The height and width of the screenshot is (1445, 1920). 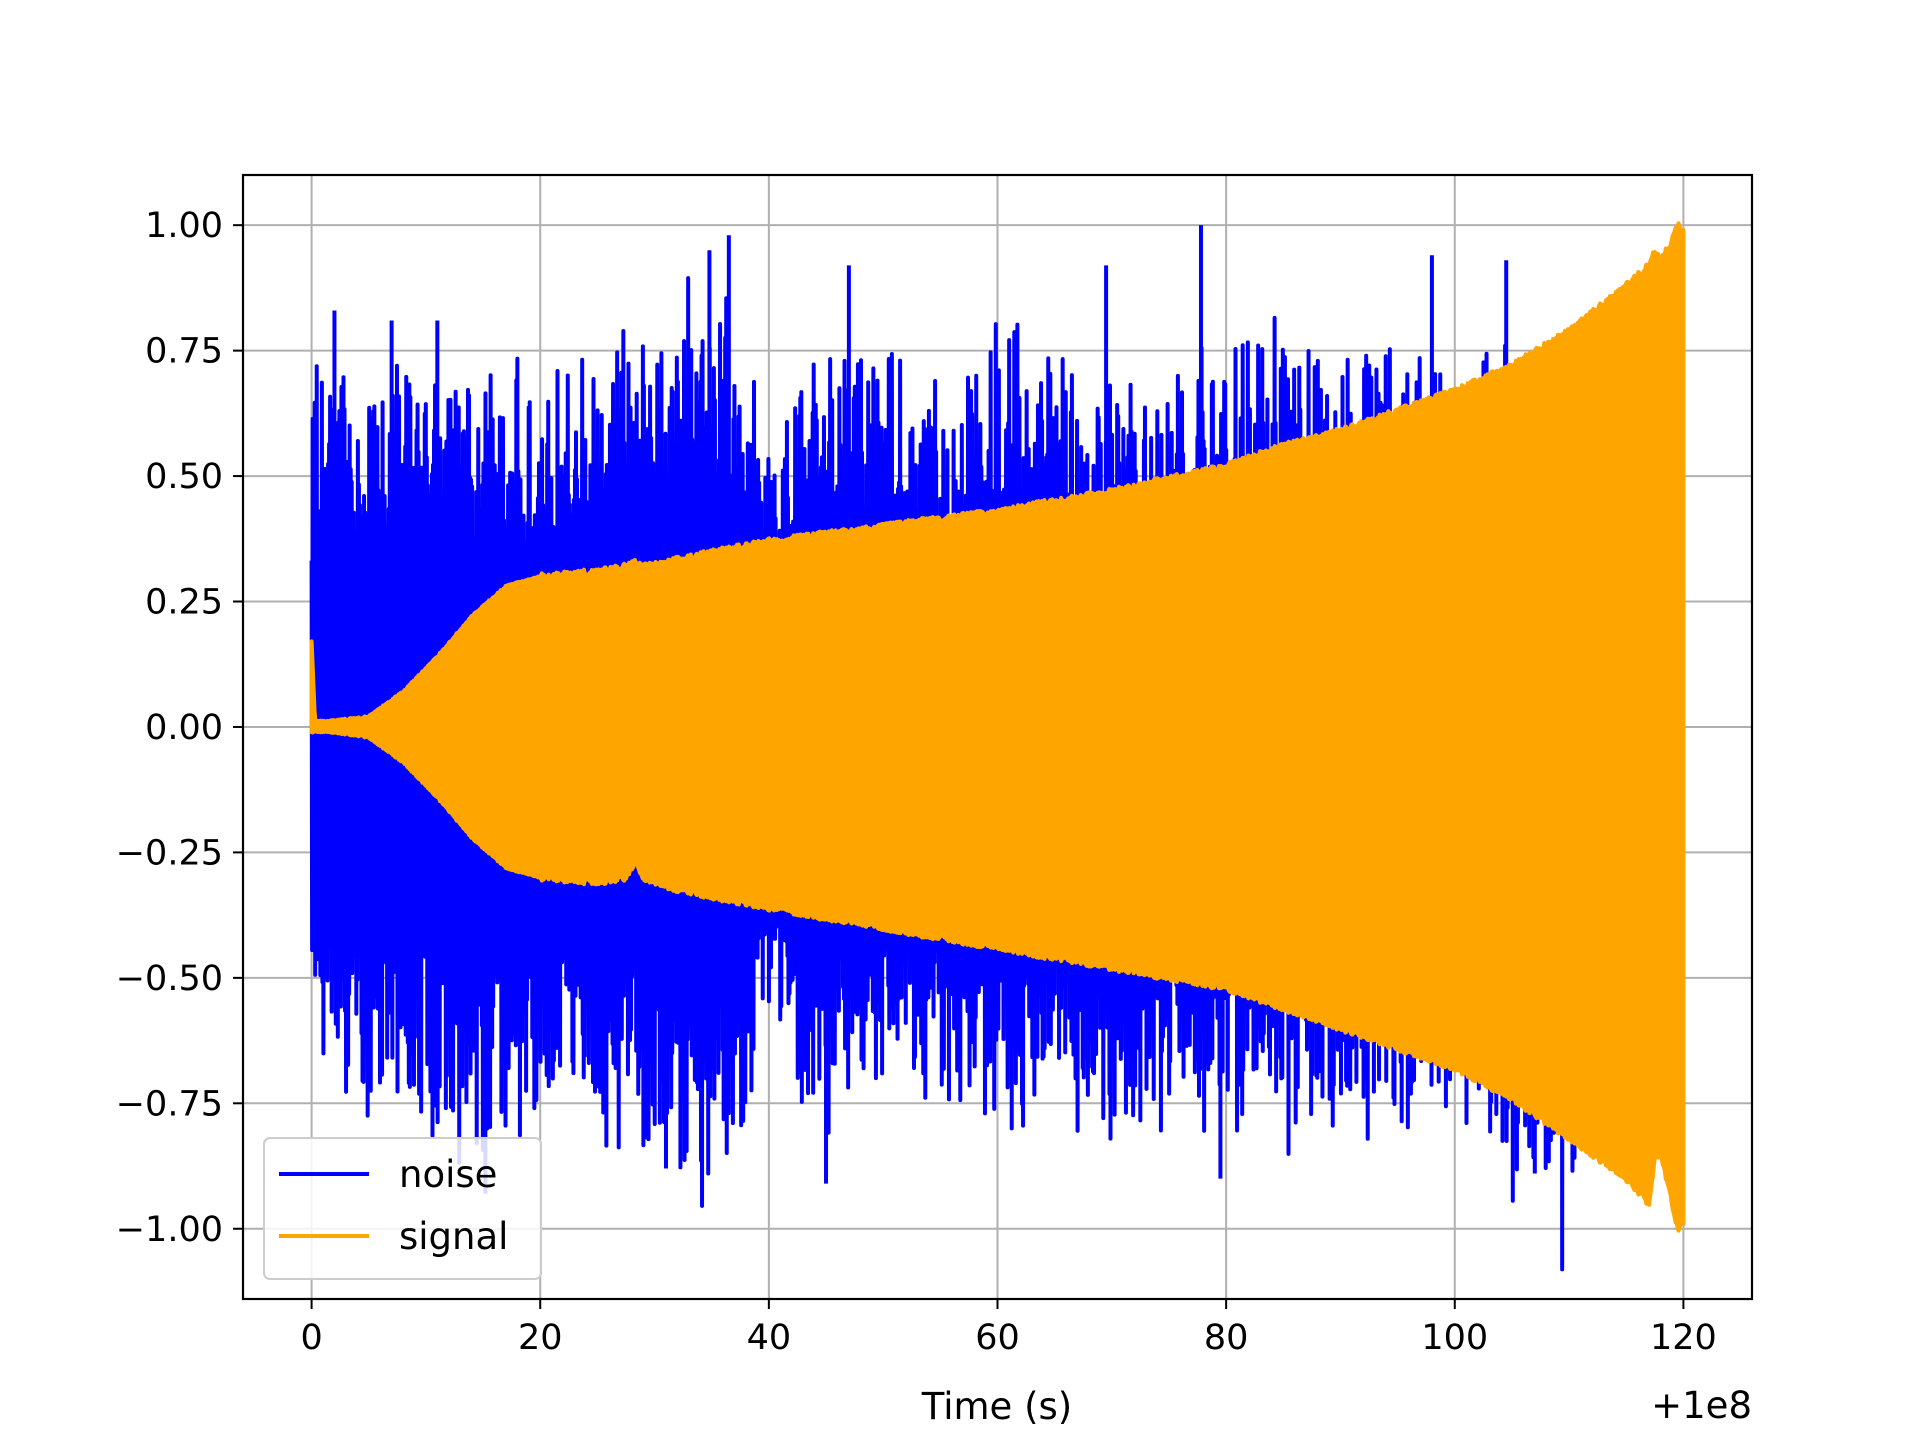 I want to click on y-tick-label: 0.50, so click(x=184, y=477).